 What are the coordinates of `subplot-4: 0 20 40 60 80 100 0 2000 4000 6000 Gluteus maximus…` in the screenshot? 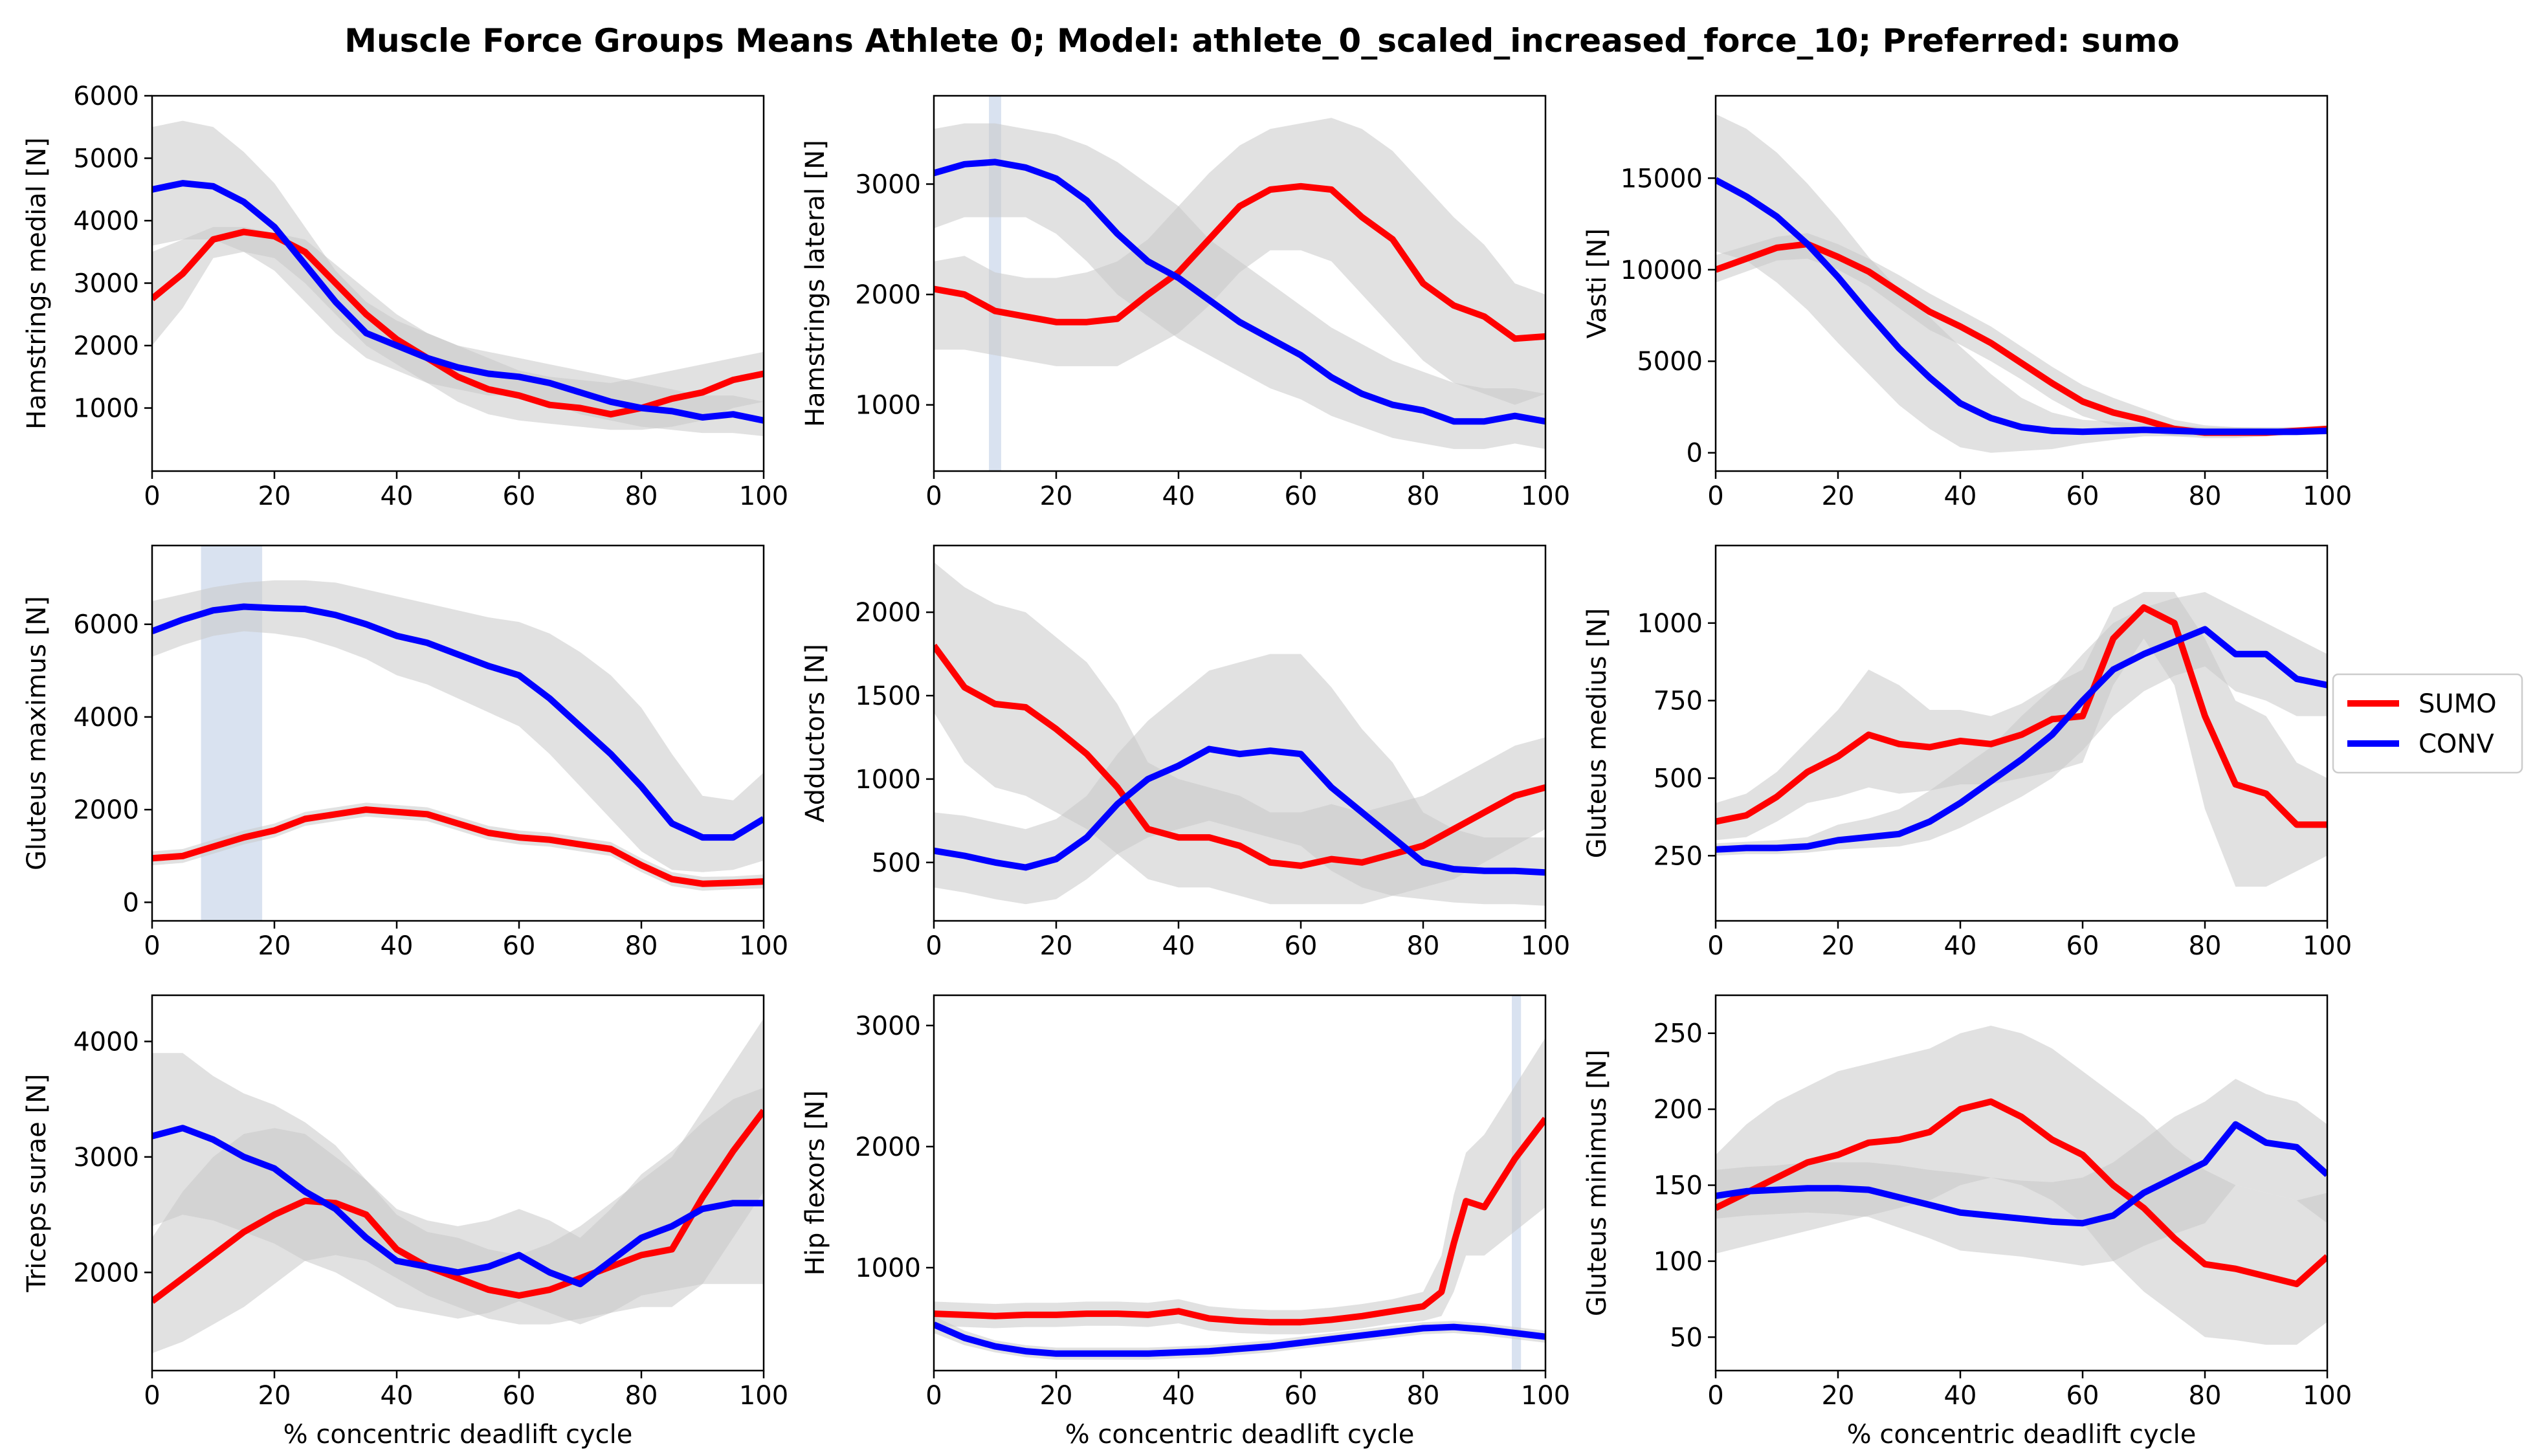 It's located at (405, 752).